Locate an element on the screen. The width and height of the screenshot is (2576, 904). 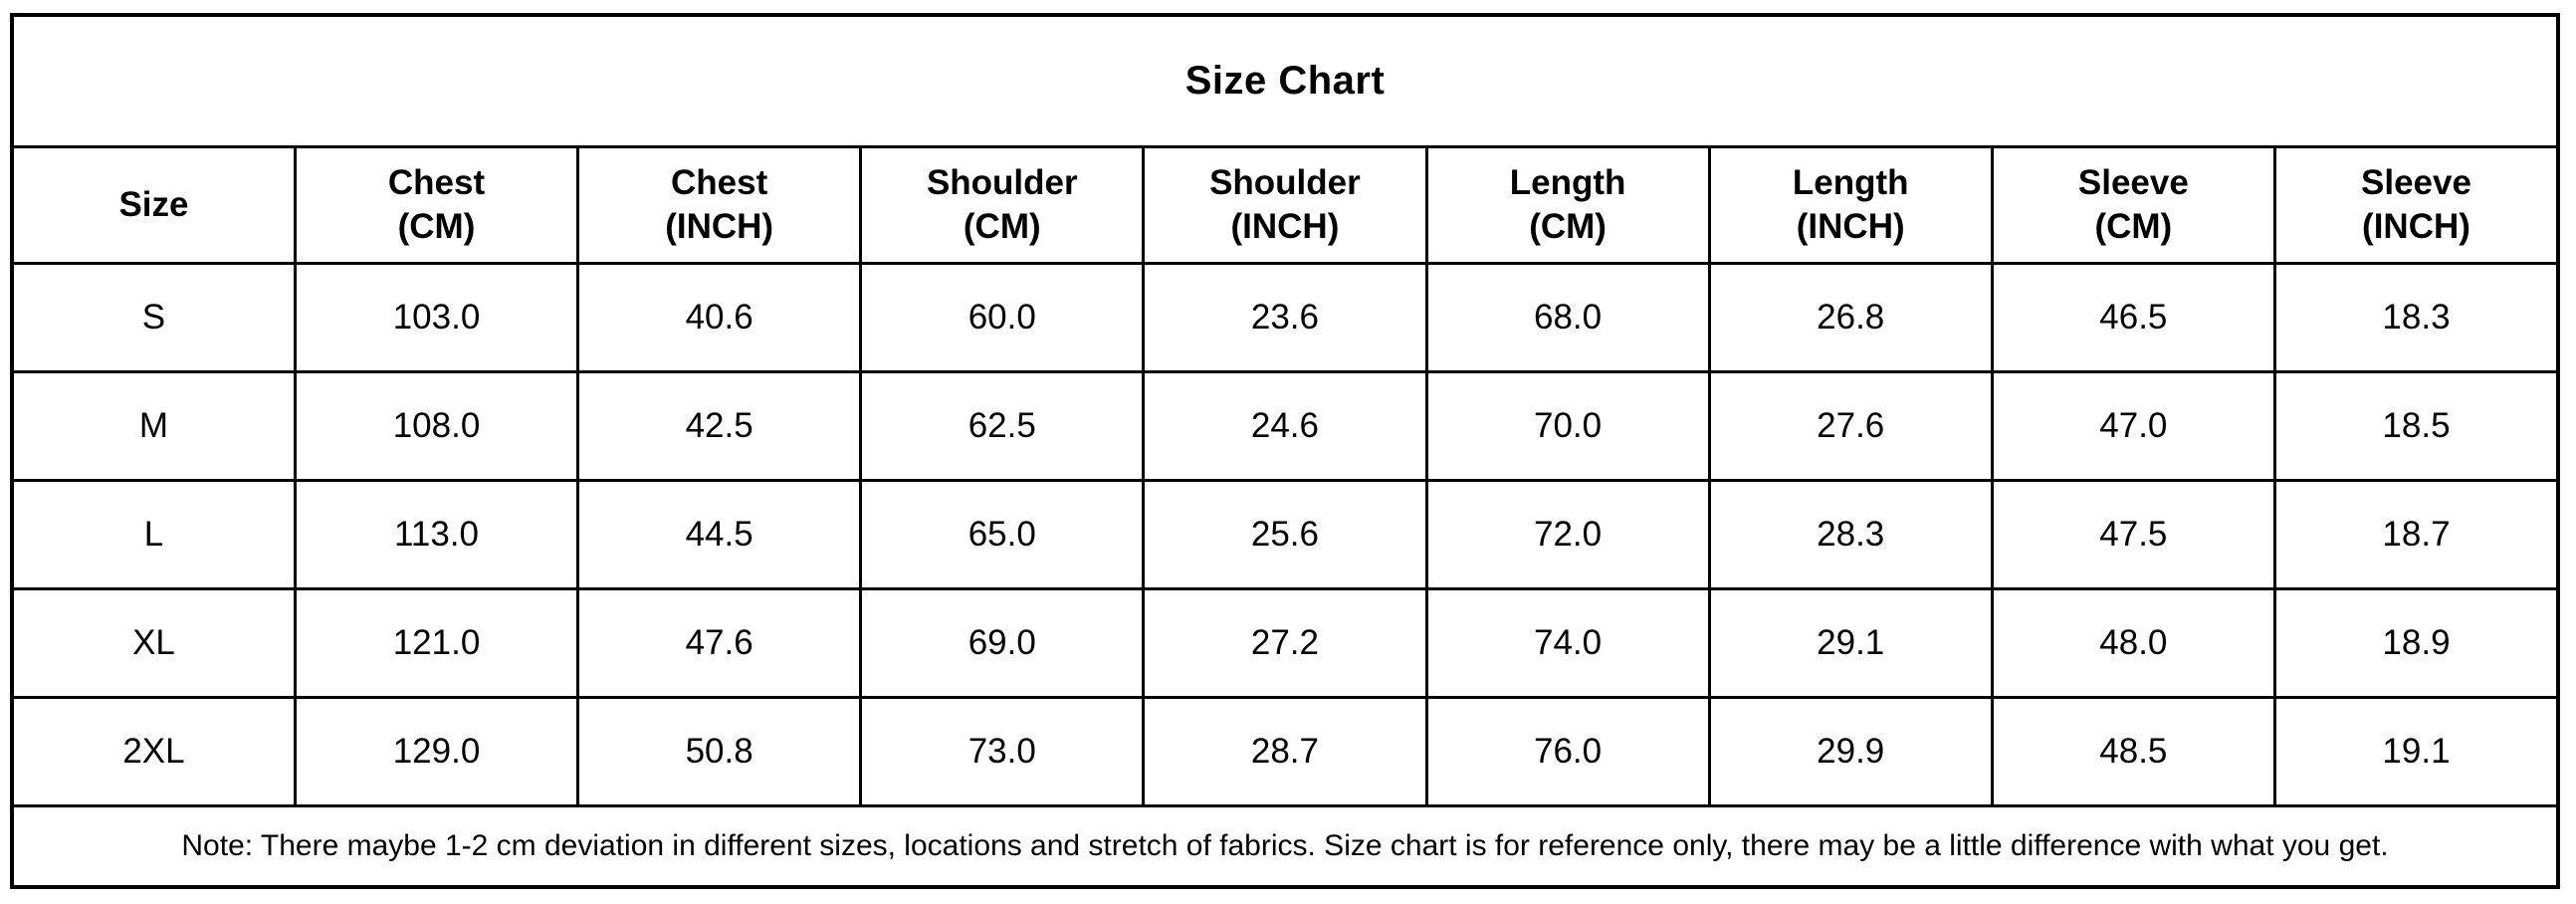
value-cell-chest-cm: 129.0 is located at coordinates (438, 751).